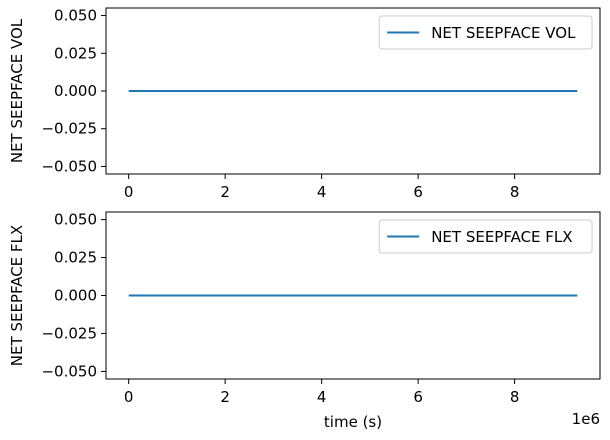 Image resolution: width=610 pixels, height=440 pixels. What do you see at coordinates (586, 419) in the screenshot?
I see `x-offset-label: 1e6` at bounding box center [586, 419].